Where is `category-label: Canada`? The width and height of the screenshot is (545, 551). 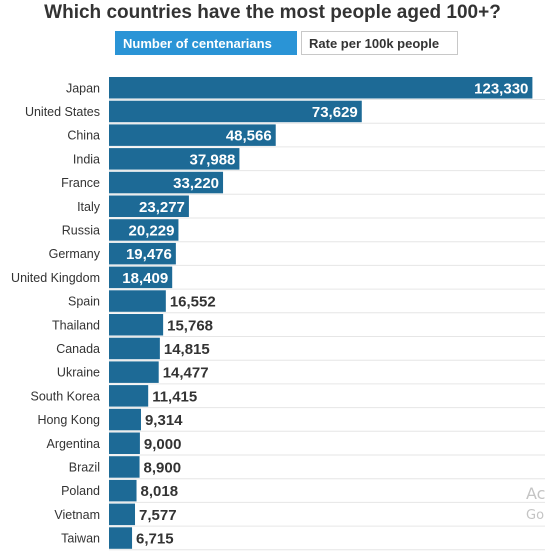 category-label: Canada is located at coordinates (78, 349).